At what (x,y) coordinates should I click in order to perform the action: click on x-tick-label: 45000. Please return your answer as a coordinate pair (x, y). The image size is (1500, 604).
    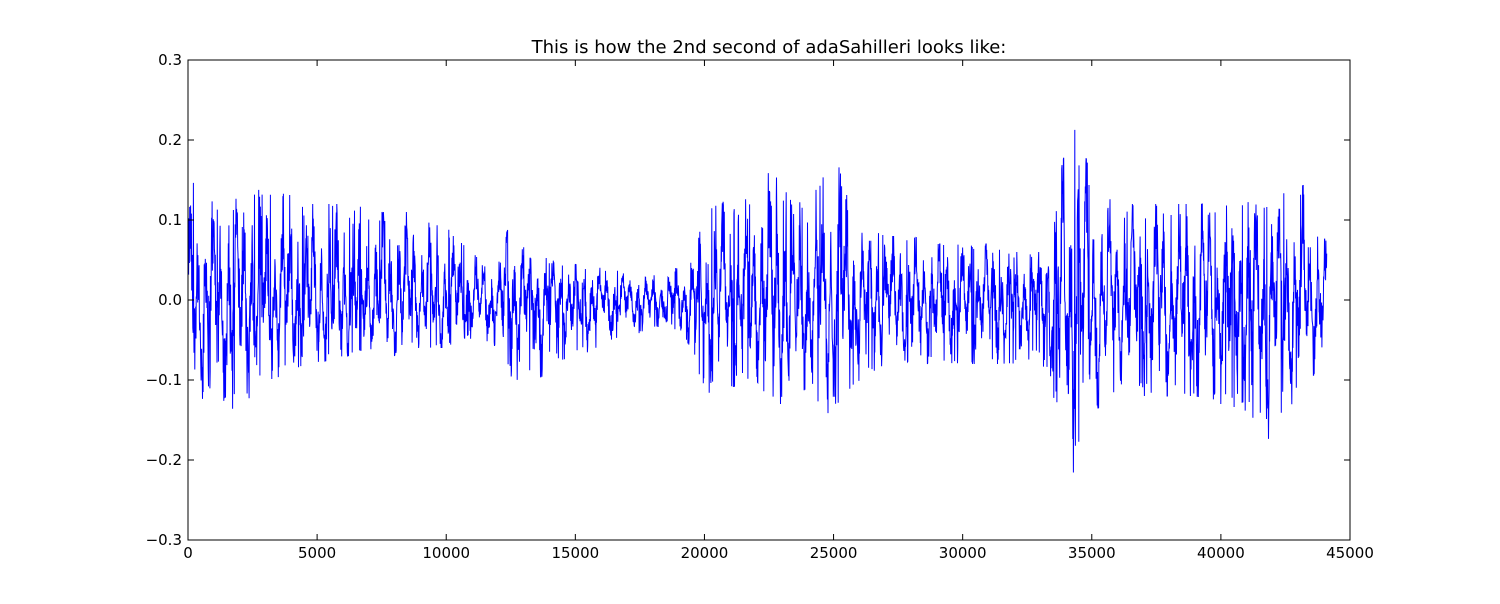
    Looking at the image, I should click on (1350, 553).